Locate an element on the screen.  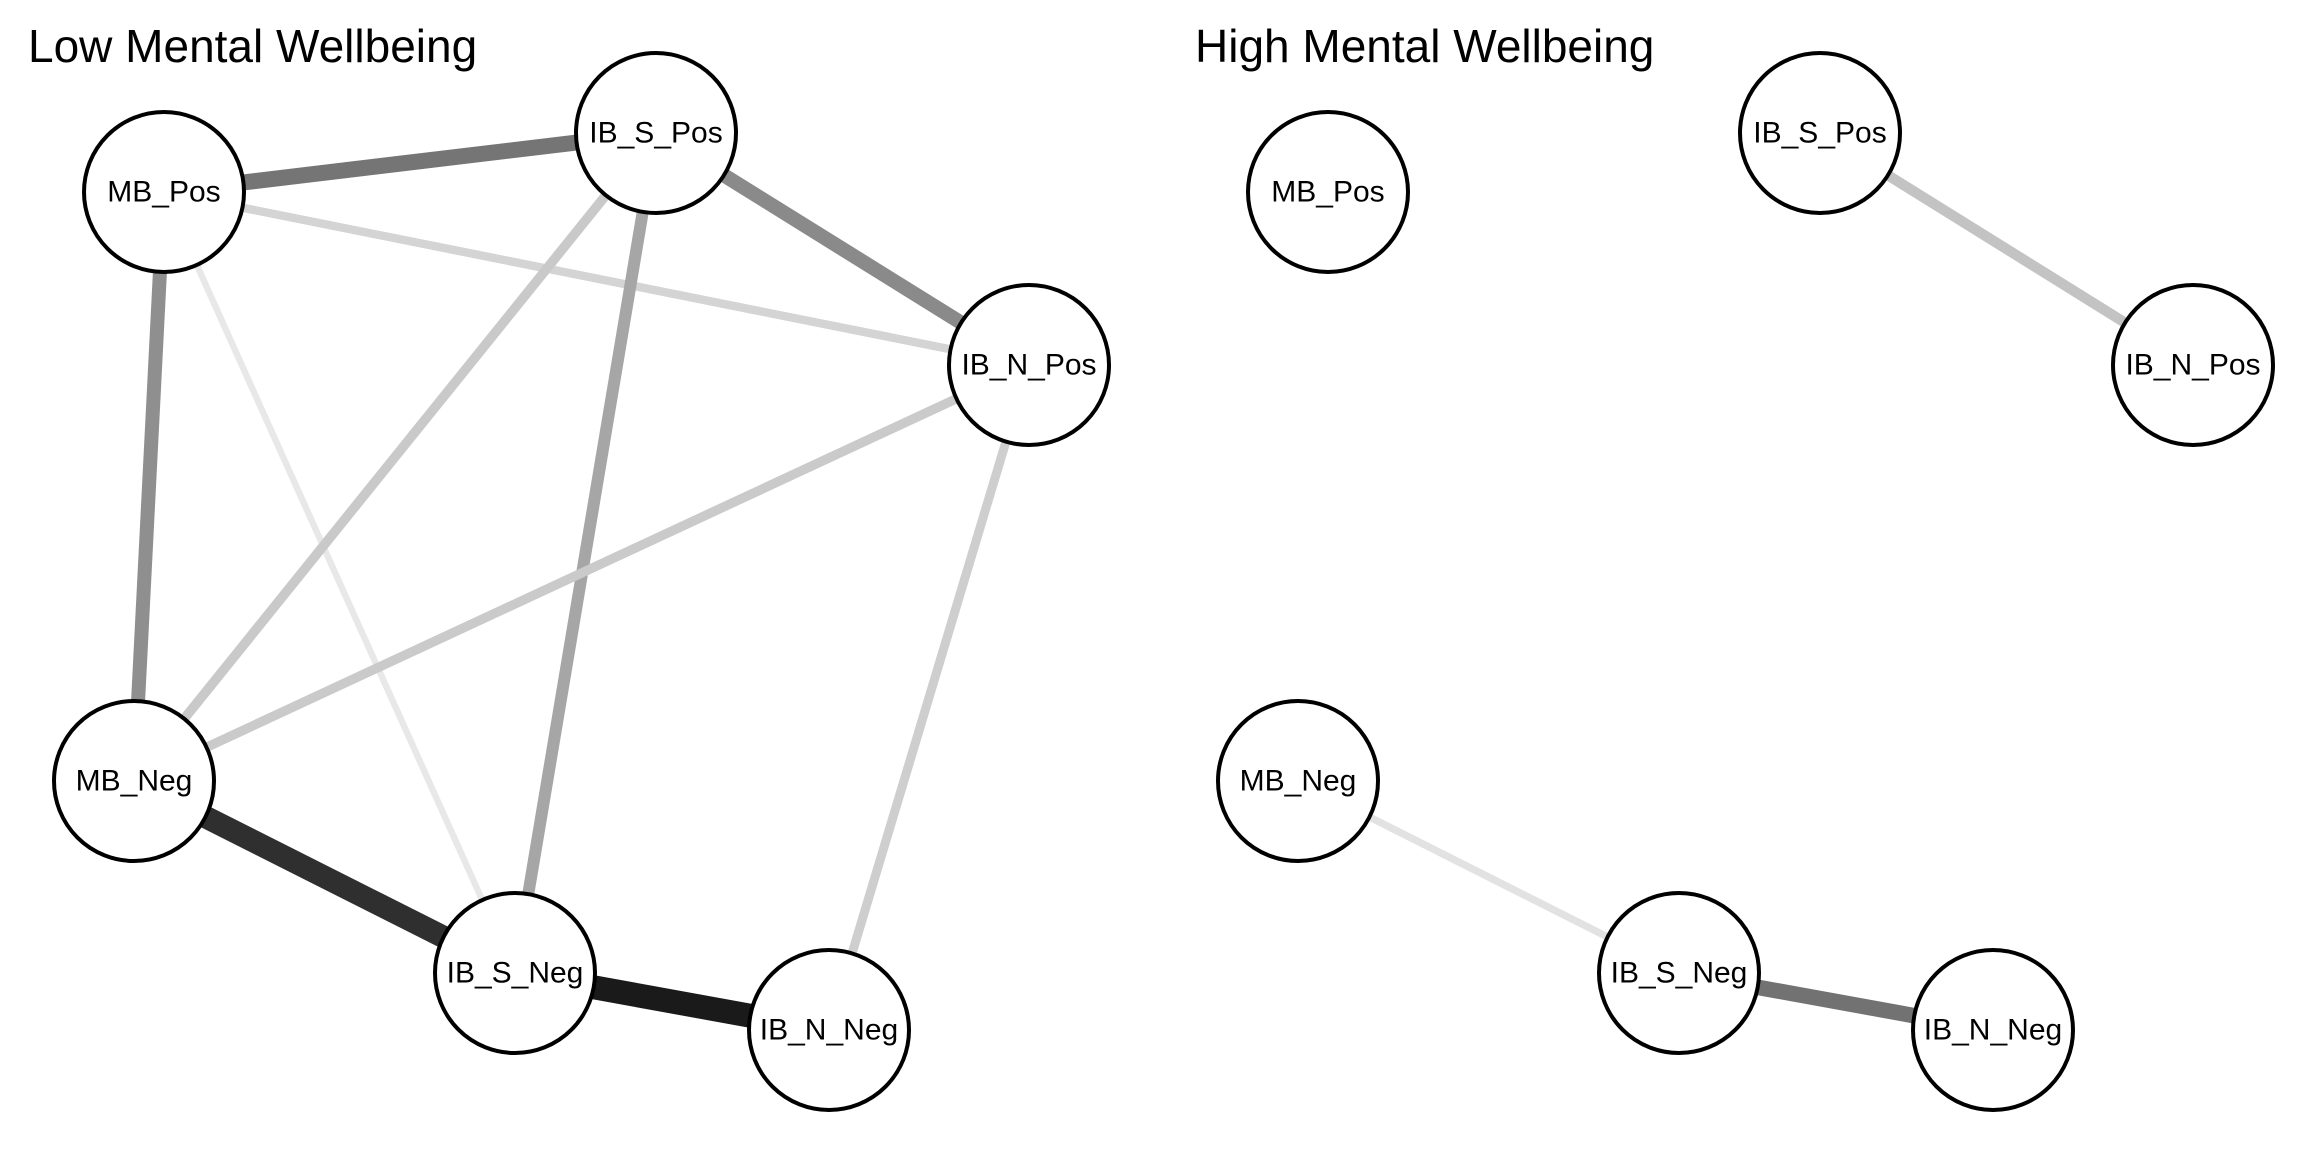
edge-low-IB_N_Pos-IB_N_Neg is located at coordinates (929, 697).